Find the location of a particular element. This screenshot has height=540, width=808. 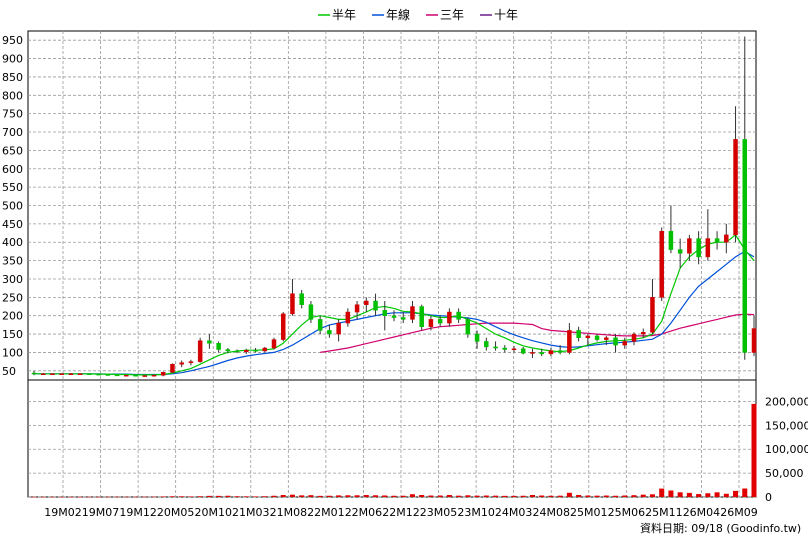

volume-tick-label: 50,000 is located at coordinates (784, 473).